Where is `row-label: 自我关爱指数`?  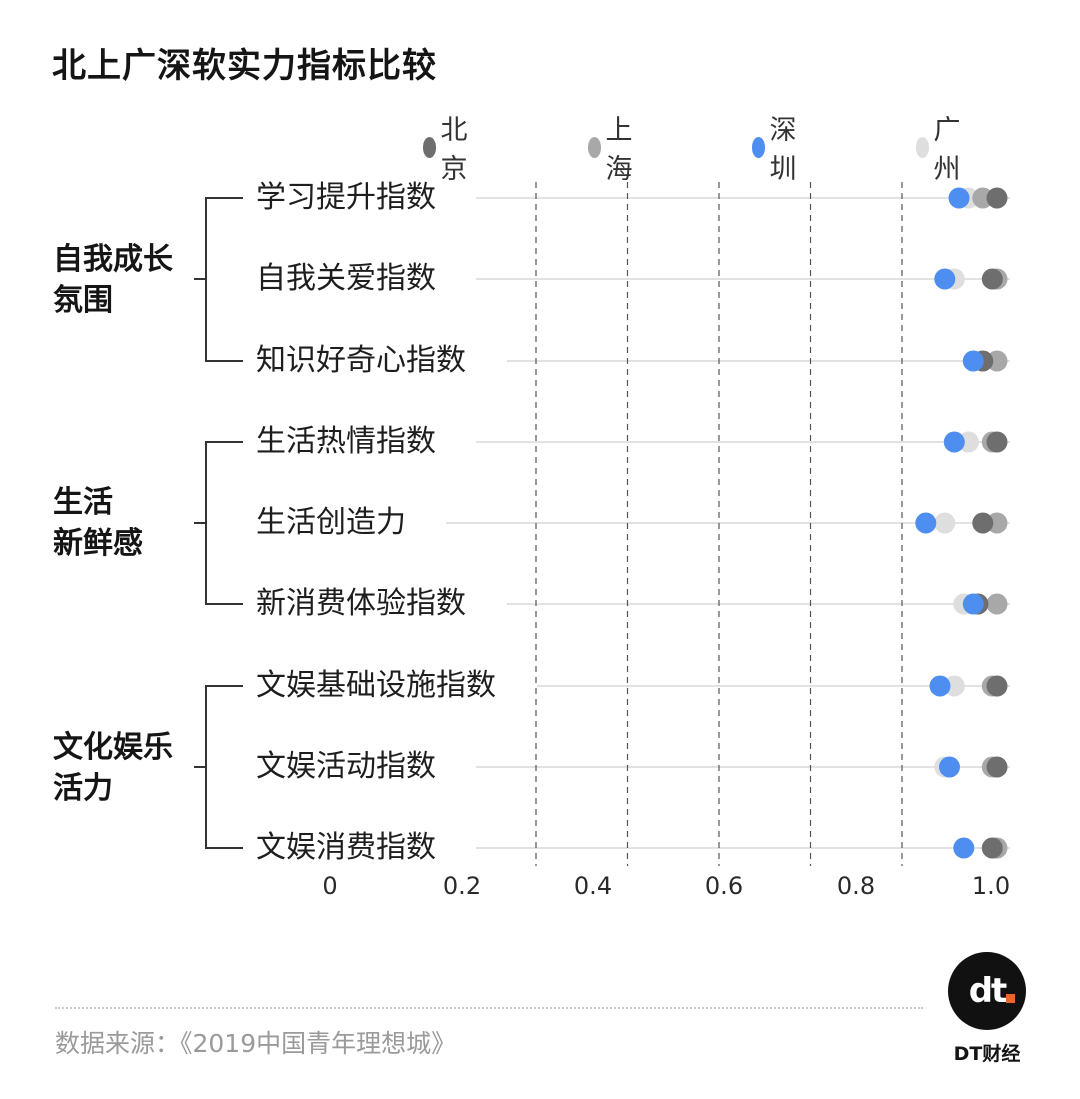 row-label: 自我关爱指数 is located at coordinates (346, 278).